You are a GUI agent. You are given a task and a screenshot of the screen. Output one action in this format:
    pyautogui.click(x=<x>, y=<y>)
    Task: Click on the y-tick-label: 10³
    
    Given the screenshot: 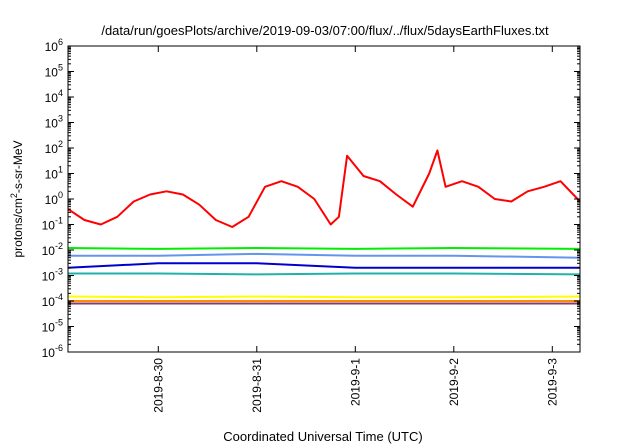 What is the action you would take?
    pyautogui.click(x=54, y=122)
    